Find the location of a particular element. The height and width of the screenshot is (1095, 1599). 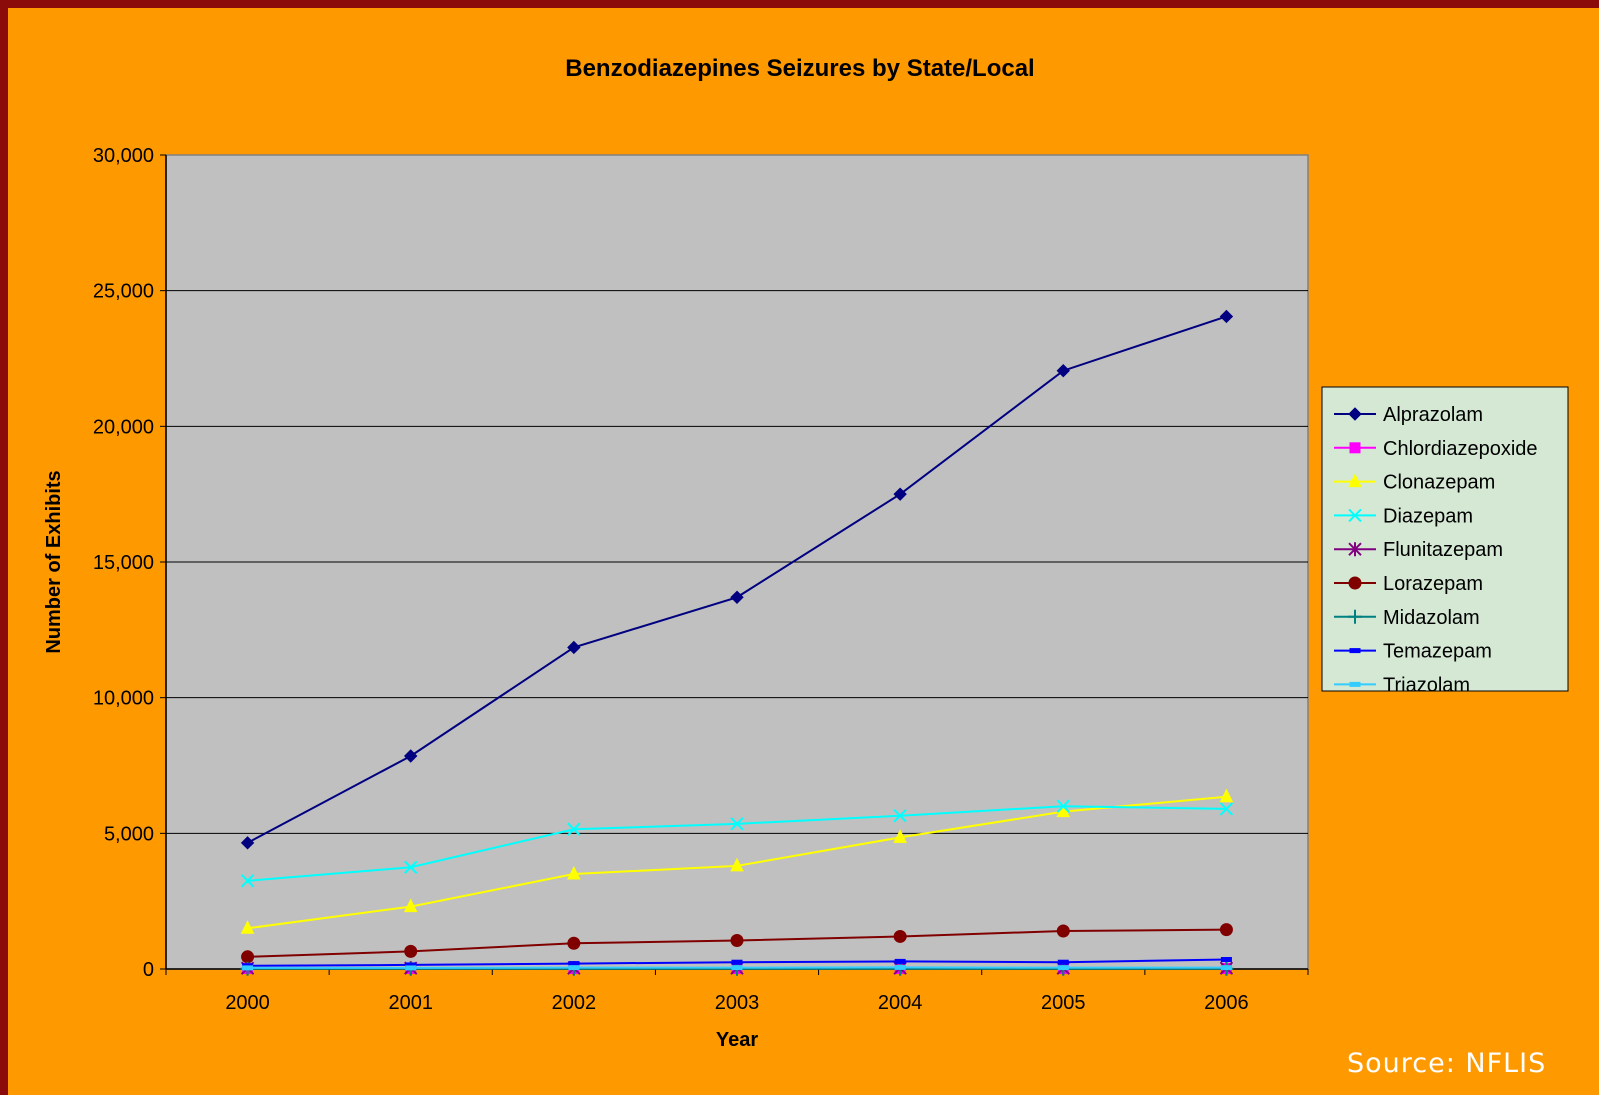

x-axis-label: Year is located at coordinates (737, 1040).